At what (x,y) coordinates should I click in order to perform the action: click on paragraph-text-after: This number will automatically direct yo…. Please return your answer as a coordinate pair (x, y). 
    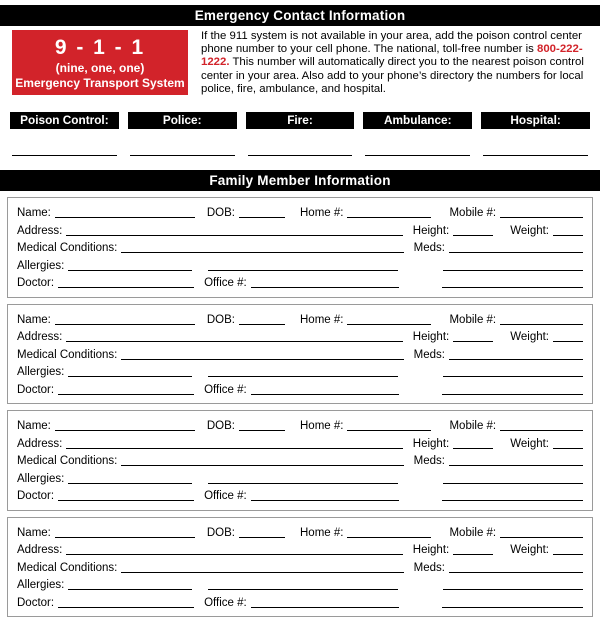
    Looking at the image, I should click on (392, 75).